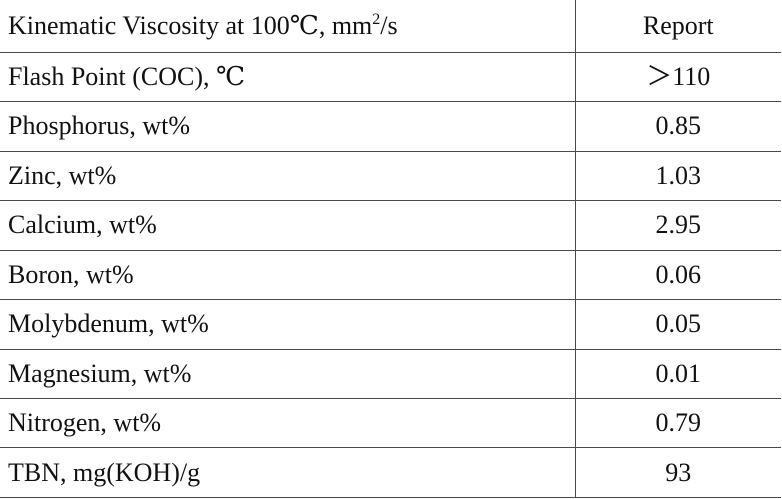 The height and width of the screenshot is (499, 782). I want to click on value-cell: 1.03, so click(678, 176).